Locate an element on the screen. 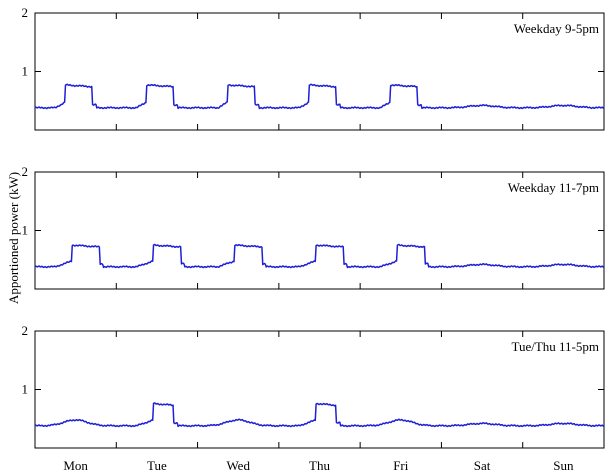 This screenshot has width=616, height=475. x-tick-label: Tue is located at coordinates (157, 465).